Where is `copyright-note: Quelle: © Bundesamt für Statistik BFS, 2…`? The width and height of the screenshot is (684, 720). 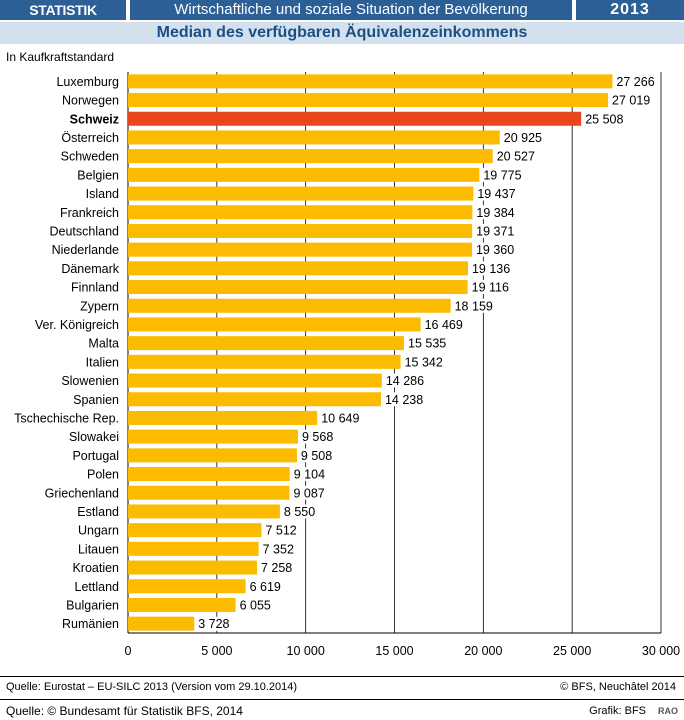 copyright-note: Quelle: © Bundesamt für Statistik BFS, 2… is located at coordinates (124, 711).